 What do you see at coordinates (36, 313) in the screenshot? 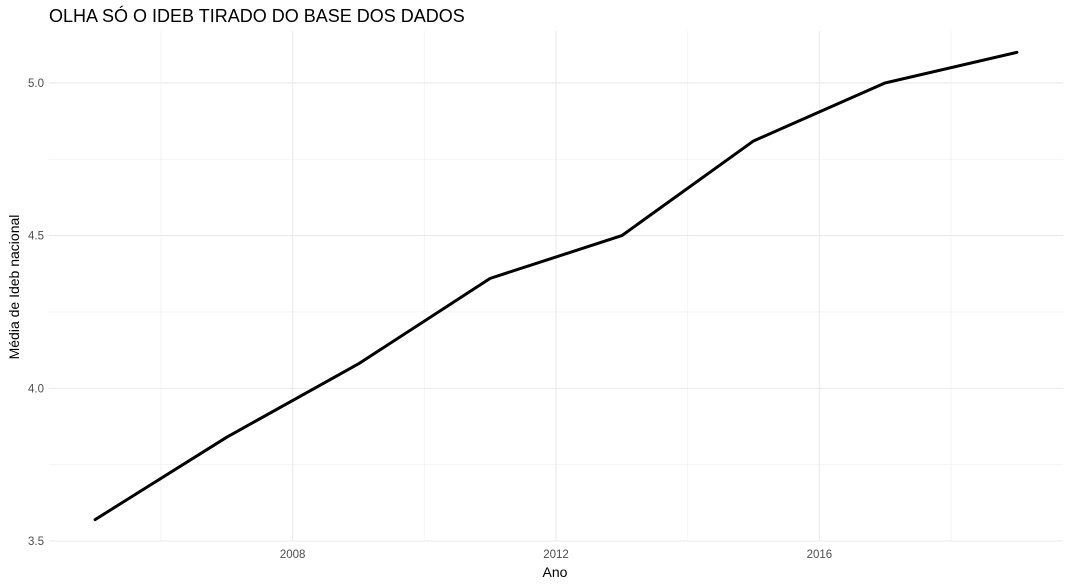
I see `y-axis-ticks: 3.5 4.0 4.5 5.0` at bounding box center [36, 313].